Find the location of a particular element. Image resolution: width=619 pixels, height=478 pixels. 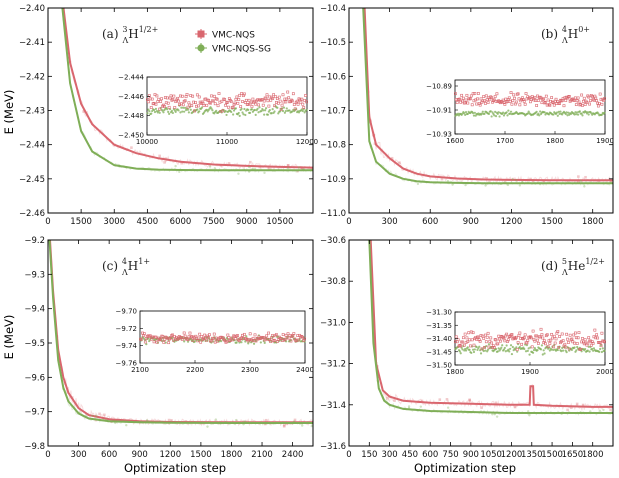

inset-y-tick-label: −9.76 is located at coordinates (127, 364).